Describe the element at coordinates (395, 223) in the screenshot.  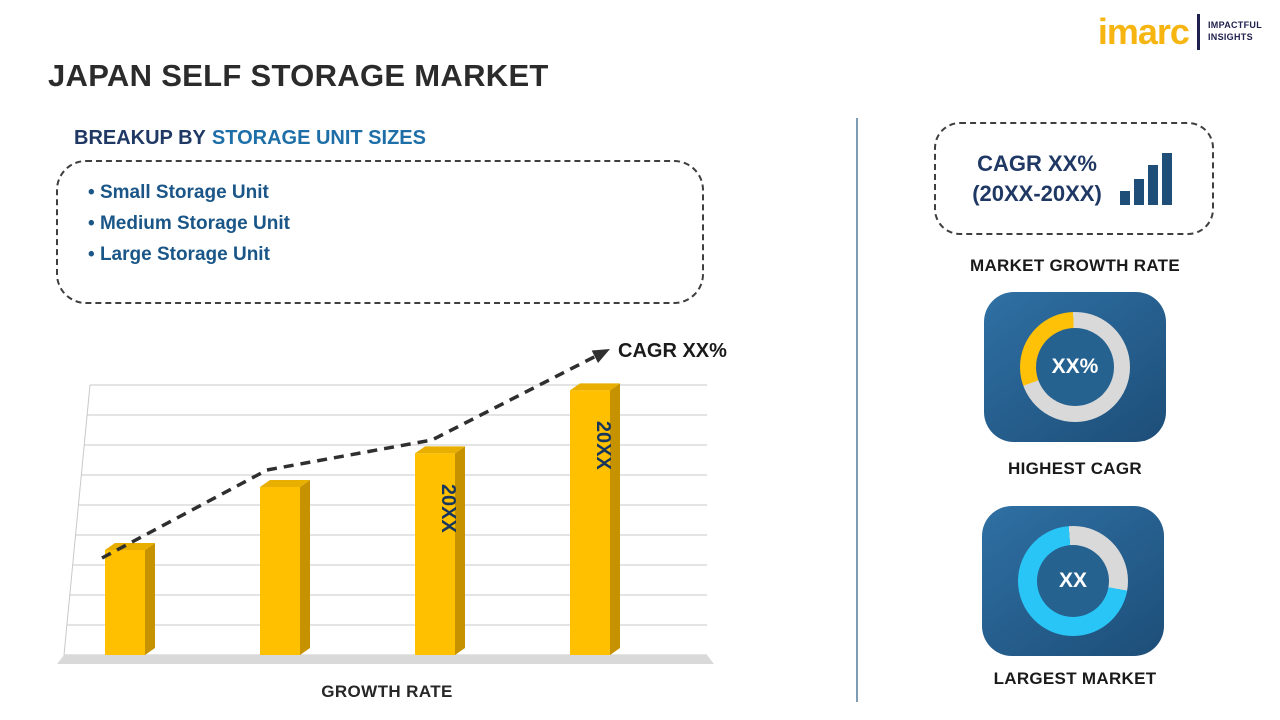
I see `list-item: Medium Storage Unit` at that location.